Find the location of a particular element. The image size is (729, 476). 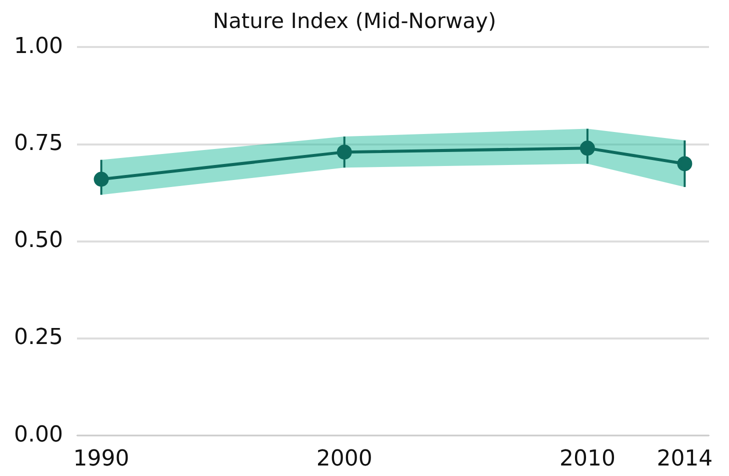

y-tick-label: 1.00 is located at coordinates (38, 46).